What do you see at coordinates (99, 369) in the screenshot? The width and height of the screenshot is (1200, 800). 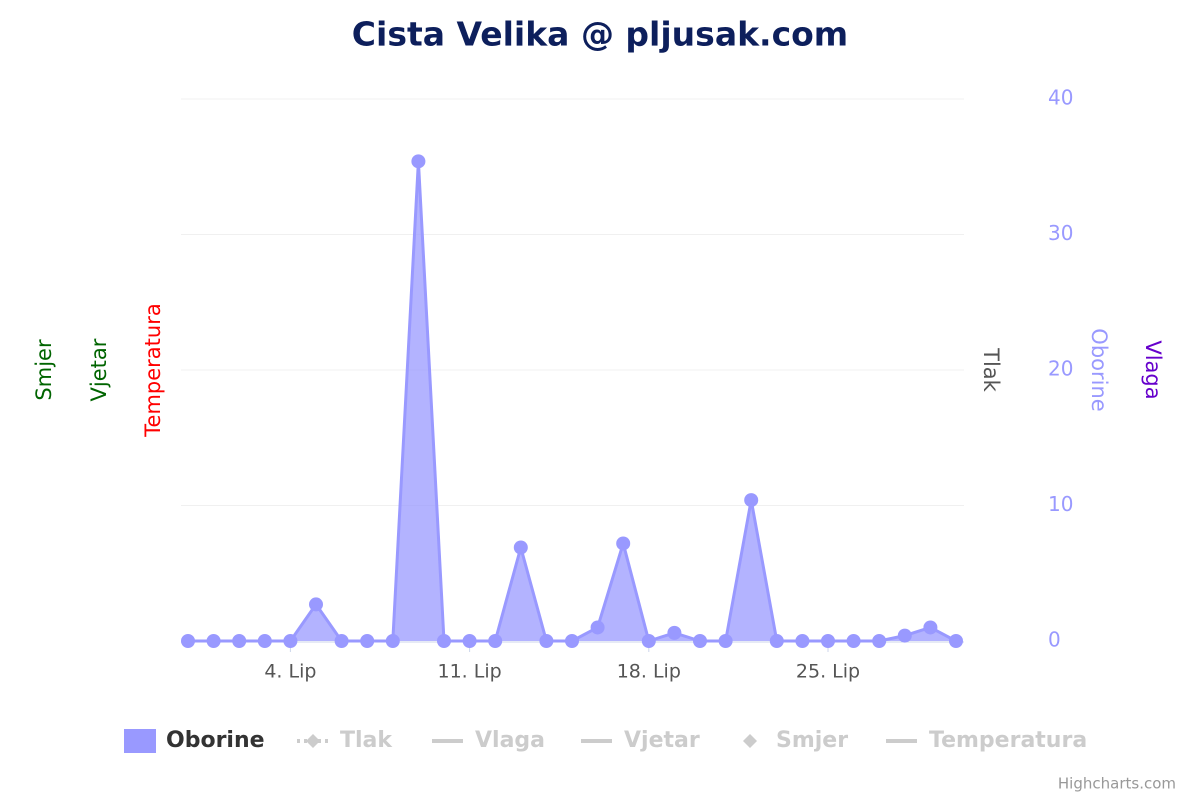 I see `axis-title: Vjetar` at bounding box center [99, 369].